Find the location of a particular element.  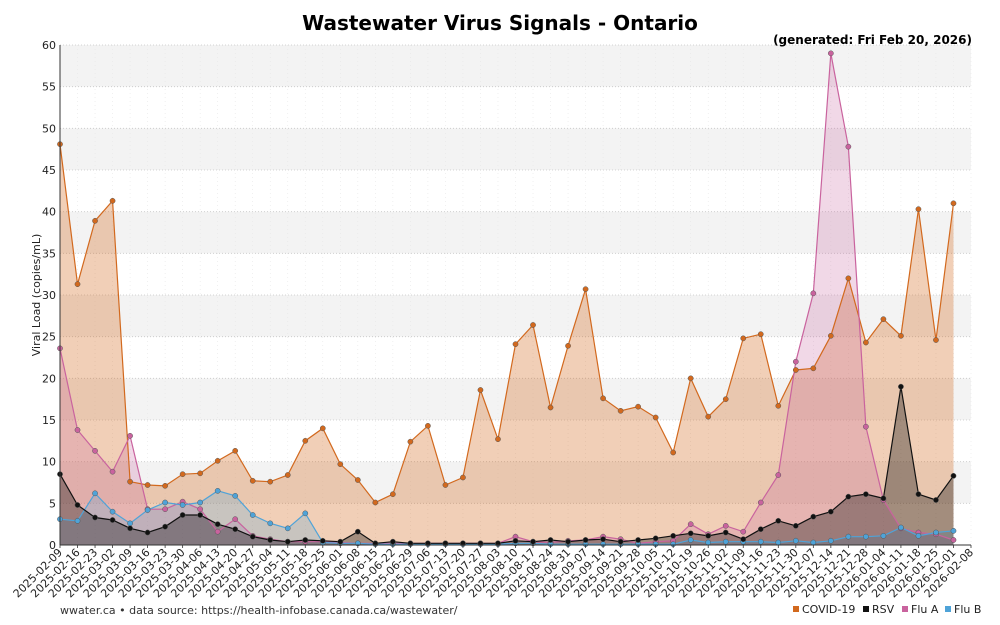

y-tick-label: 25 is located at coordinates (49, 337).